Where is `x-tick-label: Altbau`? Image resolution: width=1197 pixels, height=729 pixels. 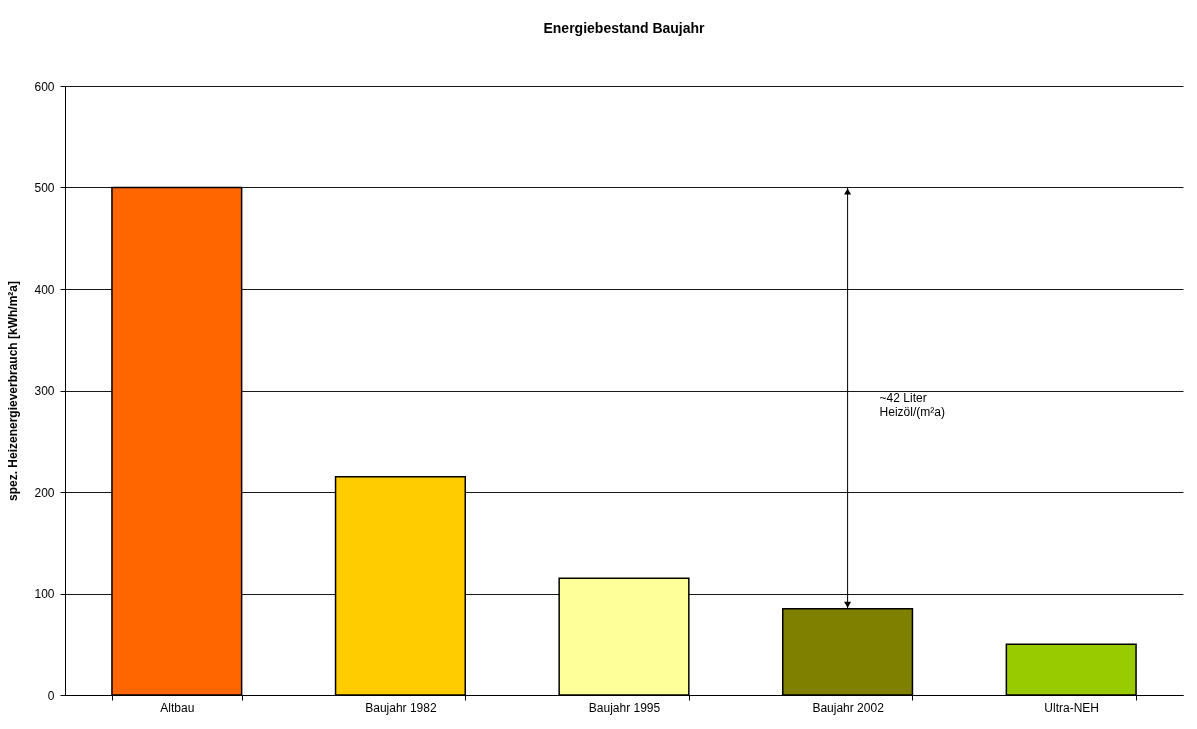
x-tick-label: Altbau is located at coordinates (177, 707).